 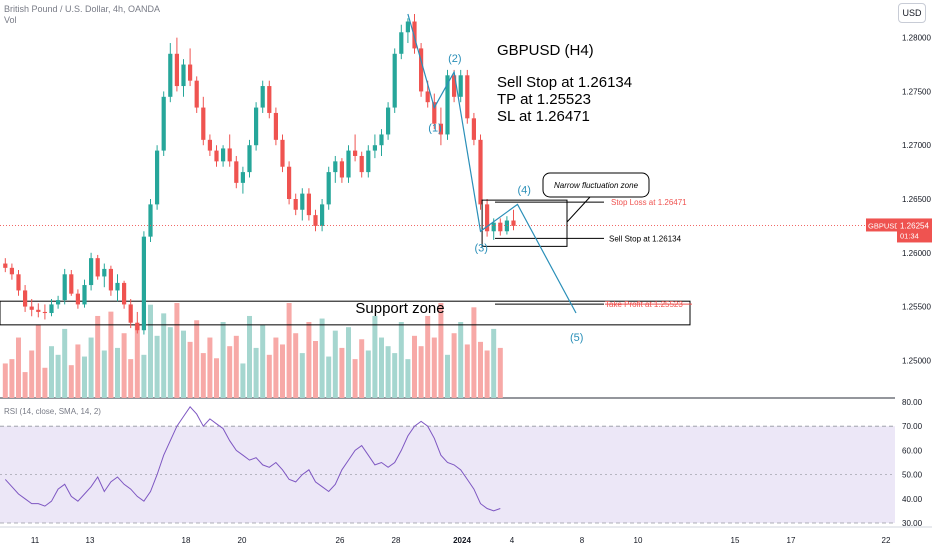 I want to click on time-tick-label: 8, so click(x=582, y=540).